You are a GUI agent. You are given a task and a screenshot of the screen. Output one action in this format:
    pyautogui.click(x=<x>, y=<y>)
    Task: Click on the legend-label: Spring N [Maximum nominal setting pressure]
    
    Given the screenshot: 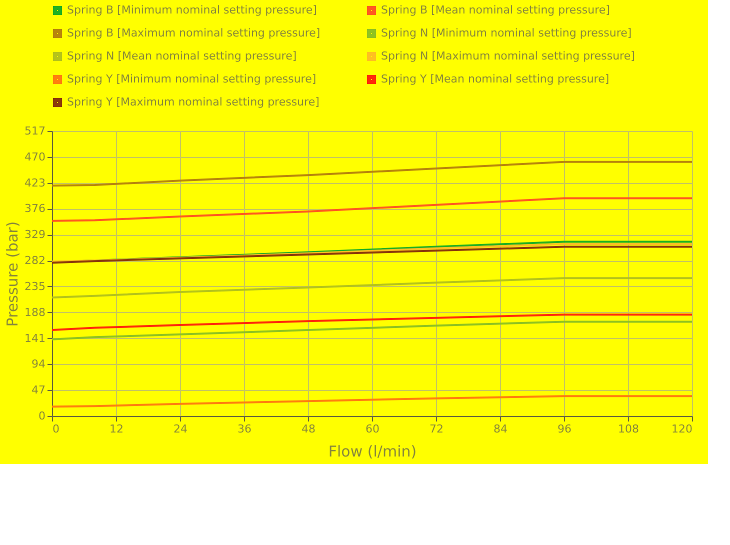 What is the action you would take?
    pyautogui.click(x=508, y=56)
    